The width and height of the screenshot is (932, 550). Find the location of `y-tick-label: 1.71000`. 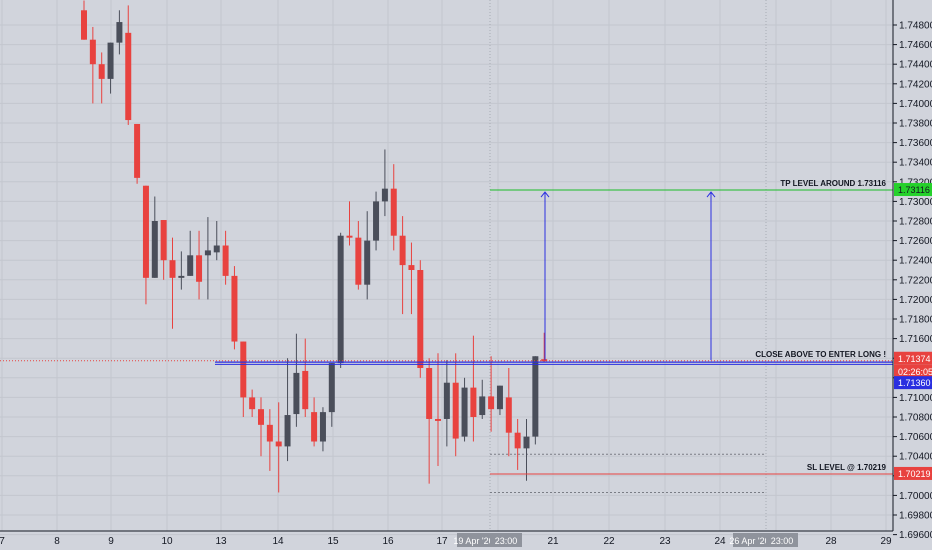

y-tick-label: 1.71000 is located at coordinates (915, 398).